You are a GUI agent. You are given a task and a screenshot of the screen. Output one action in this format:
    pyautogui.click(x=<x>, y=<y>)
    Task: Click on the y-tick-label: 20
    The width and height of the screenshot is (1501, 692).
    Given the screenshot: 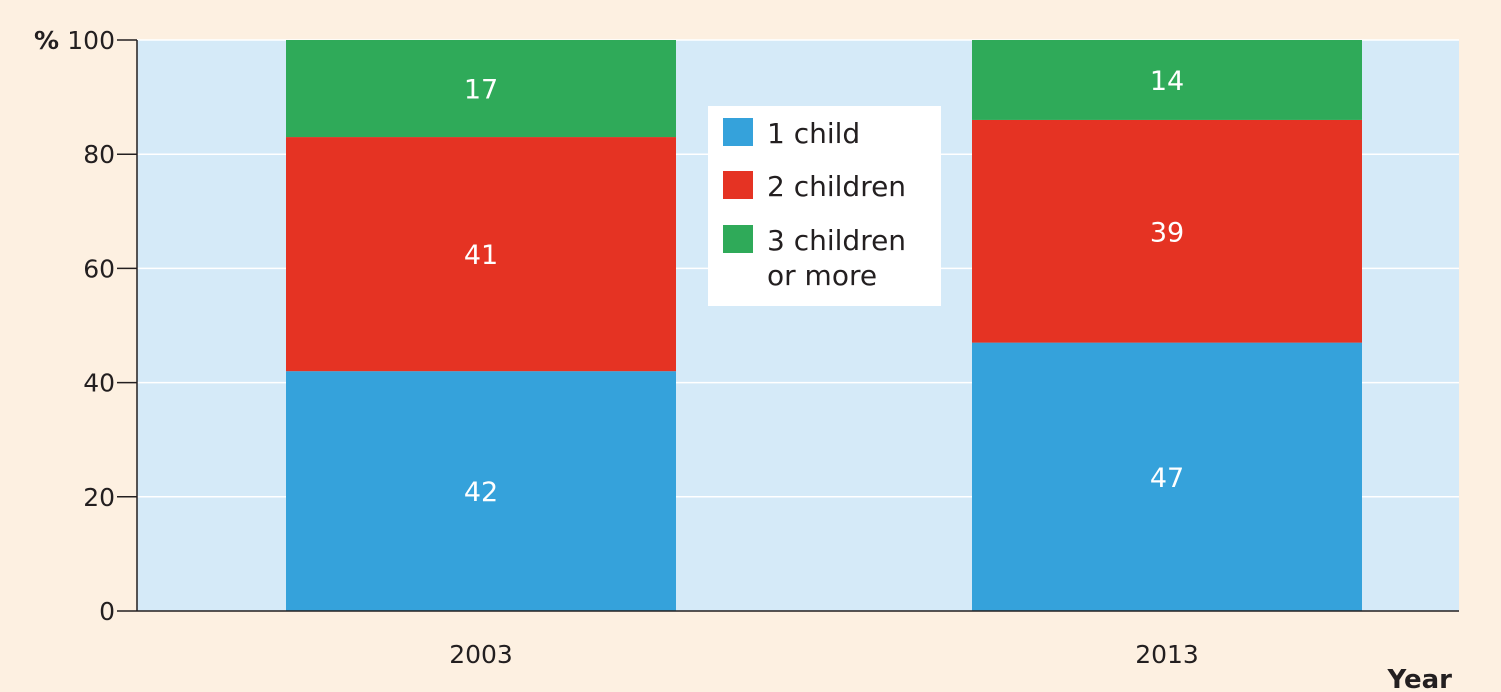 What is the action you would take?
    pyautogui.click(x=99, y=497)
    